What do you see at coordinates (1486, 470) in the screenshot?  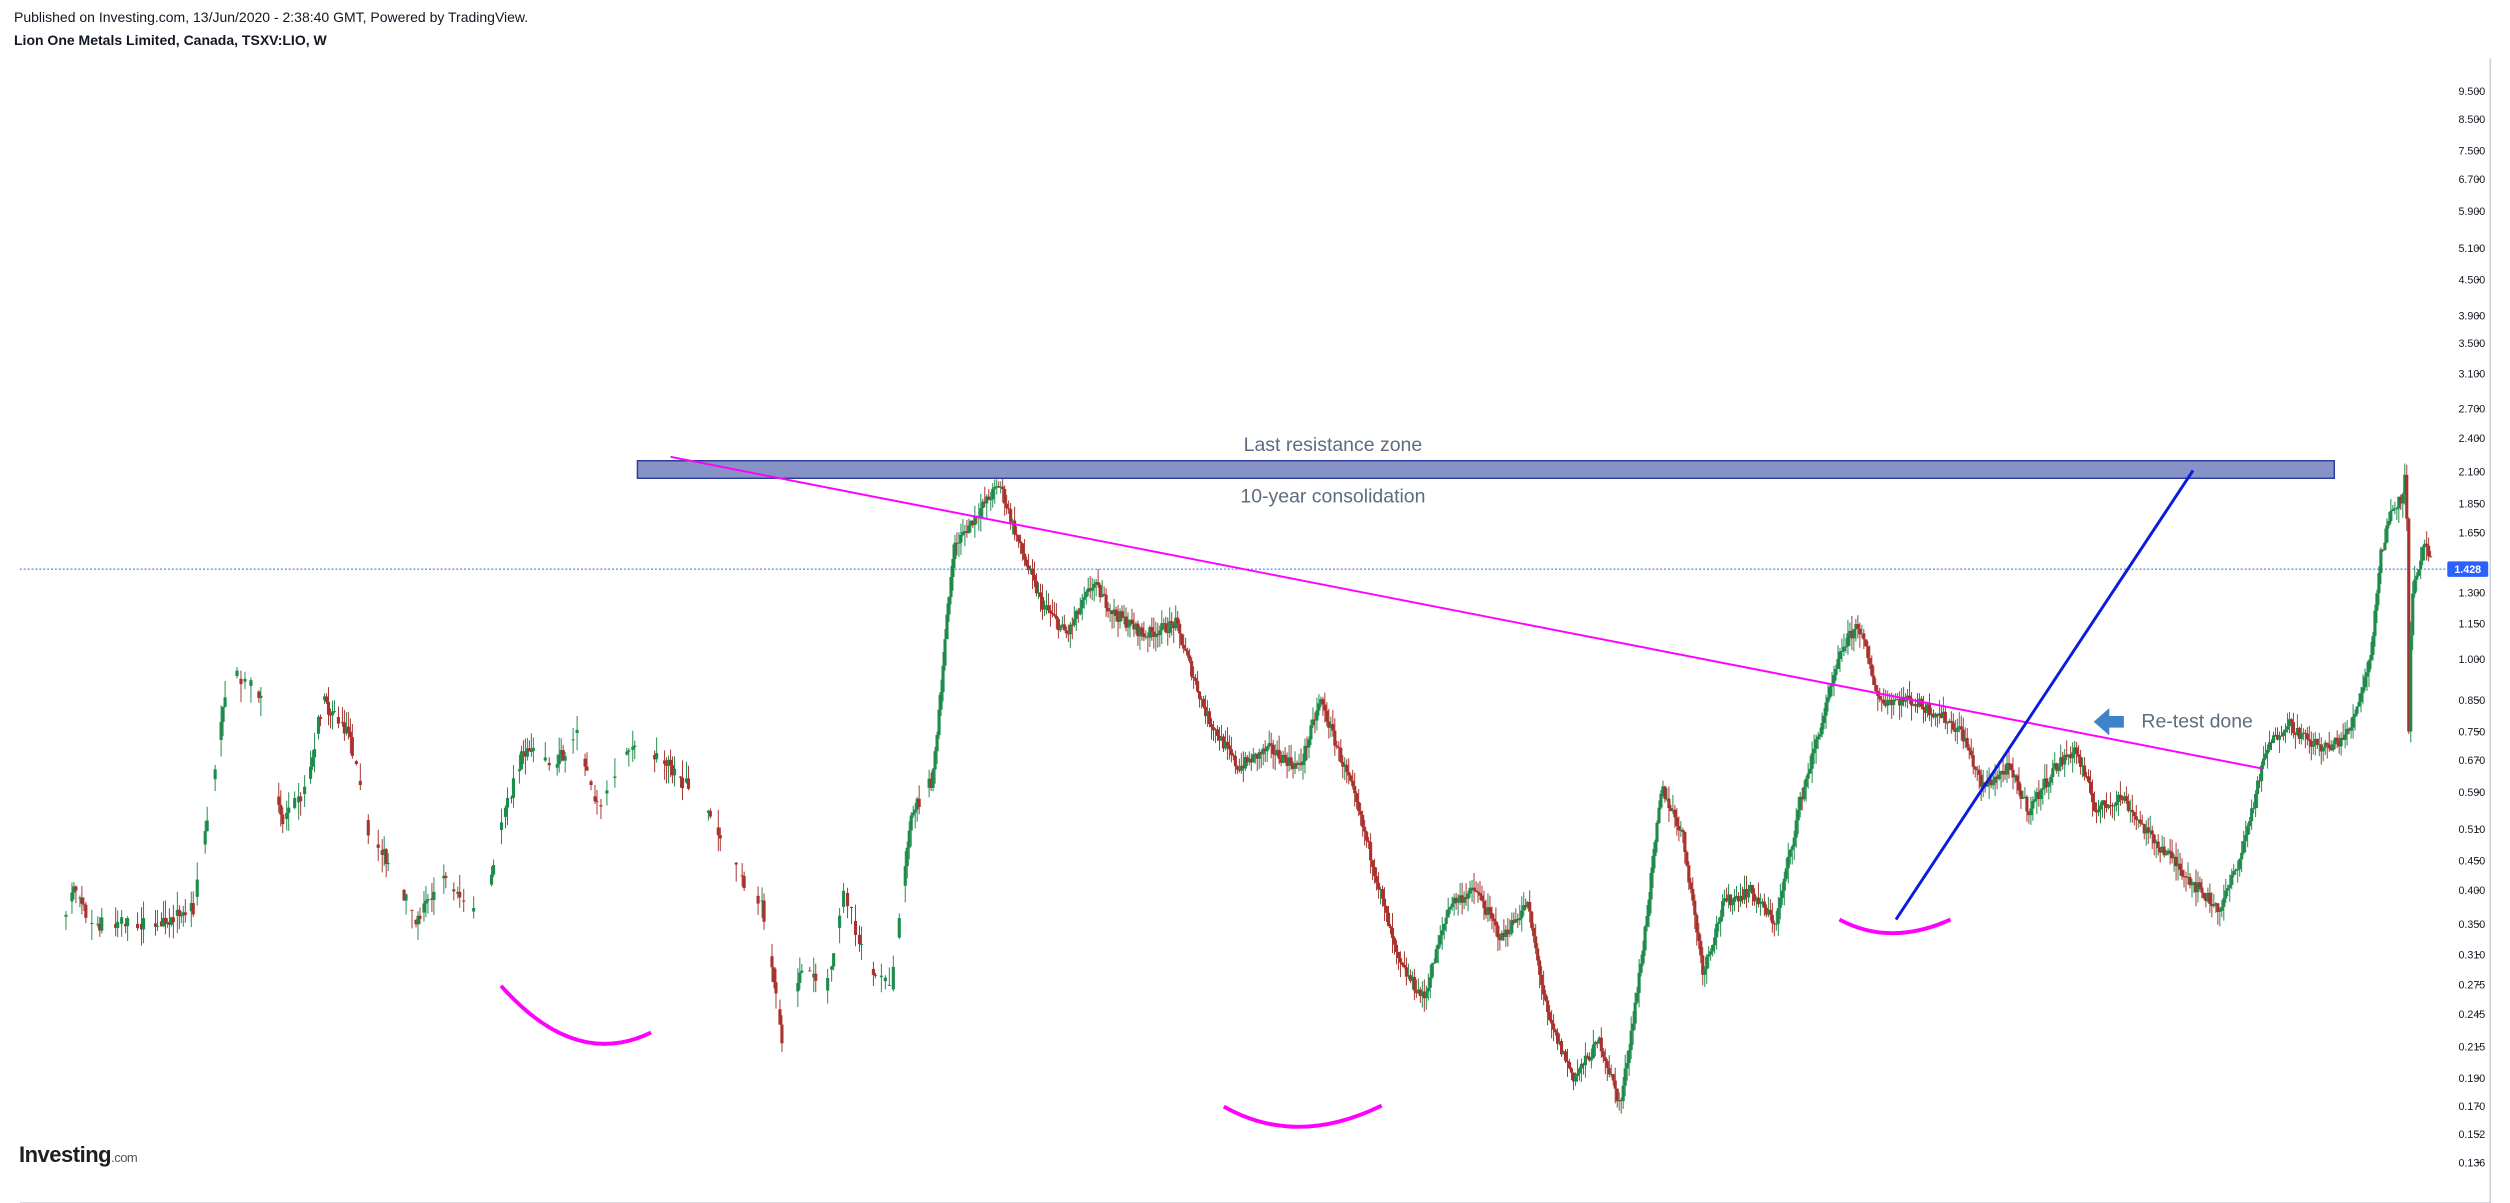 I see `resistance-zone` at bounding box center [1486, 470].